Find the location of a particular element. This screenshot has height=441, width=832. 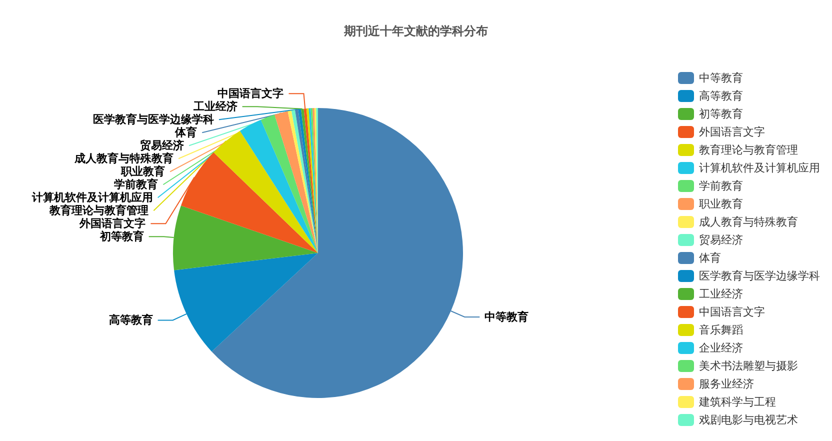

legend-label: 戏剧电影与电视艺术 is located at coordinates (748, 420).